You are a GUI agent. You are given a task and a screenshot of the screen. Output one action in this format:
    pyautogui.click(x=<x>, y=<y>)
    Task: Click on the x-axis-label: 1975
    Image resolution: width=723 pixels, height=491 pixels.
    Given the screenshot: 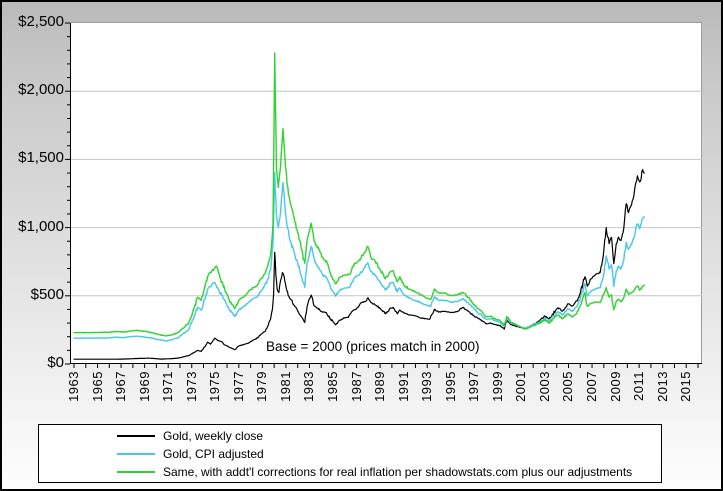 What is the action you would take?
    pyautogui.click(x=215, y=386)
    